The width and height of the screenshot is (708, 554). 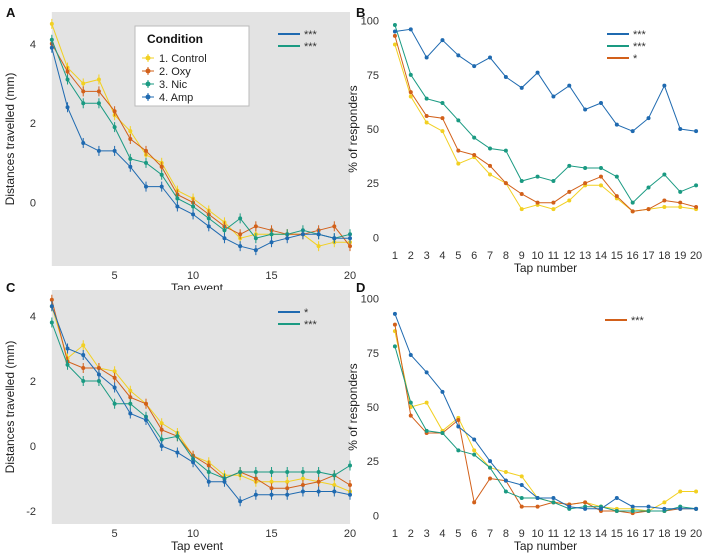 I want to click on x-tick-label: 16, so click(x=633, y=534).